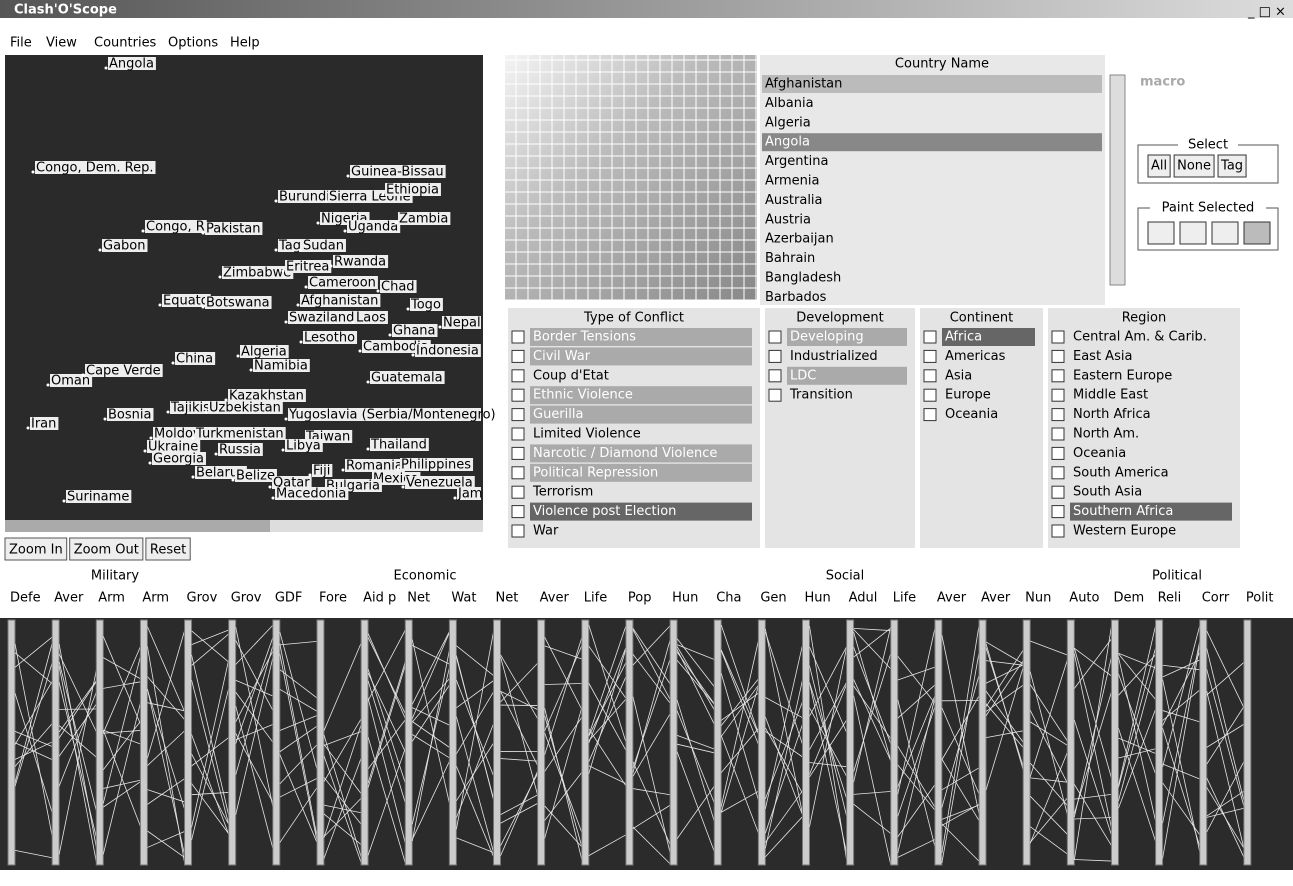 Image resolution: width=1293 pixels, height=886 pixels. I want to click on country-label: Congo, Dem. Rep., so click(95, 168).